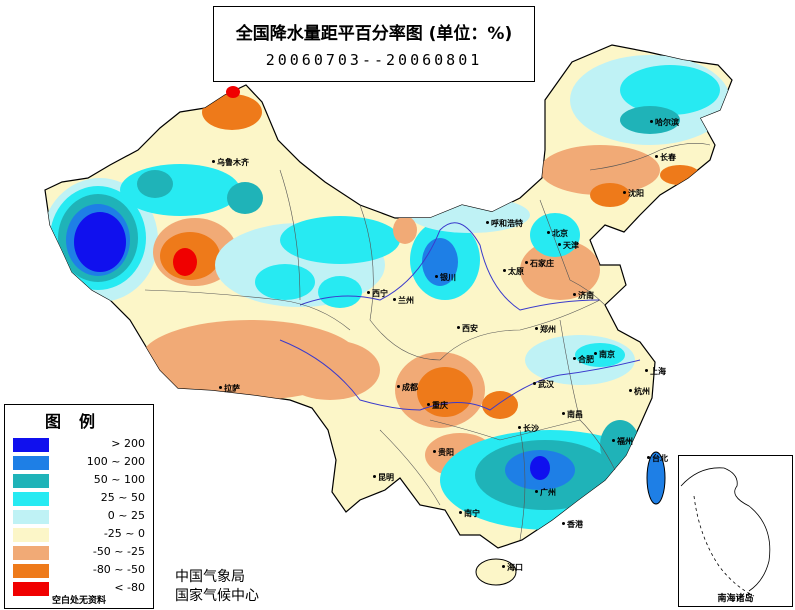  What do you see at coordinates (664, 122) in the screenshot?
I see `city-label: 哈尔滨` at bounding box center [664, 122].